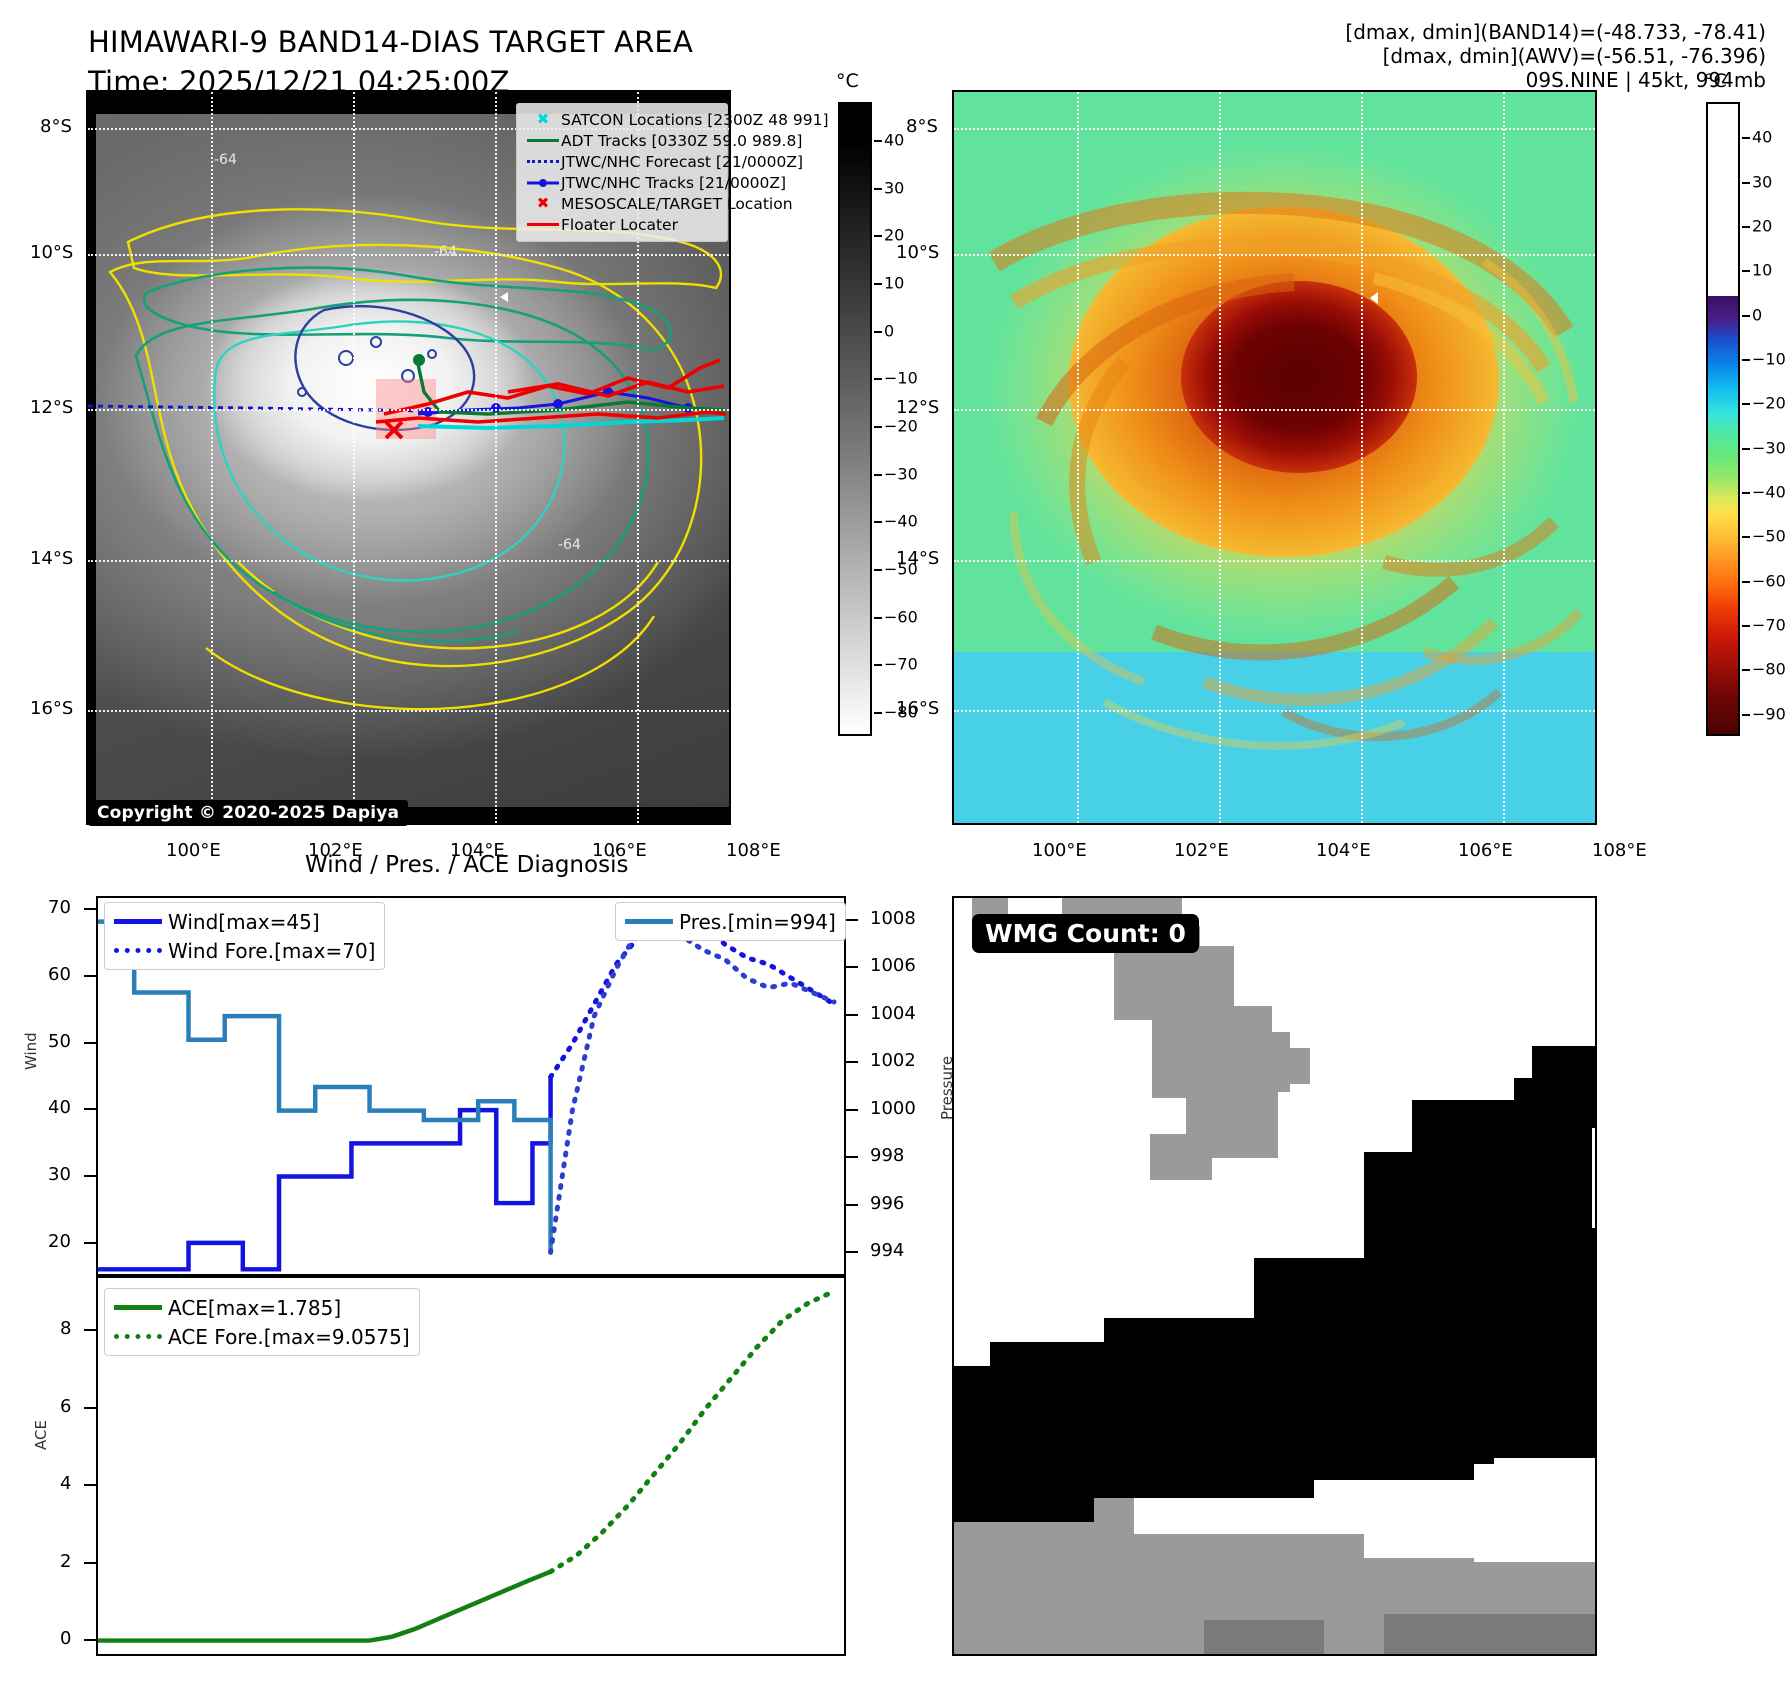  Describe the element at coordinates (56, 126) in the screenshot. I see `ir-lat-tick: 8°S` at that location.